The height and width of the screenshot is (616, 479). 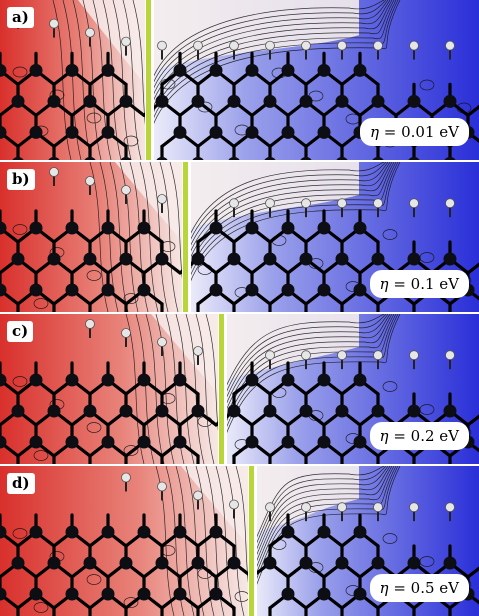 What do you see at coordinates (414, 132) in the screenshot?
I see `eta-label-a: η = 0.01 eV` at bounding box center [414, 132].